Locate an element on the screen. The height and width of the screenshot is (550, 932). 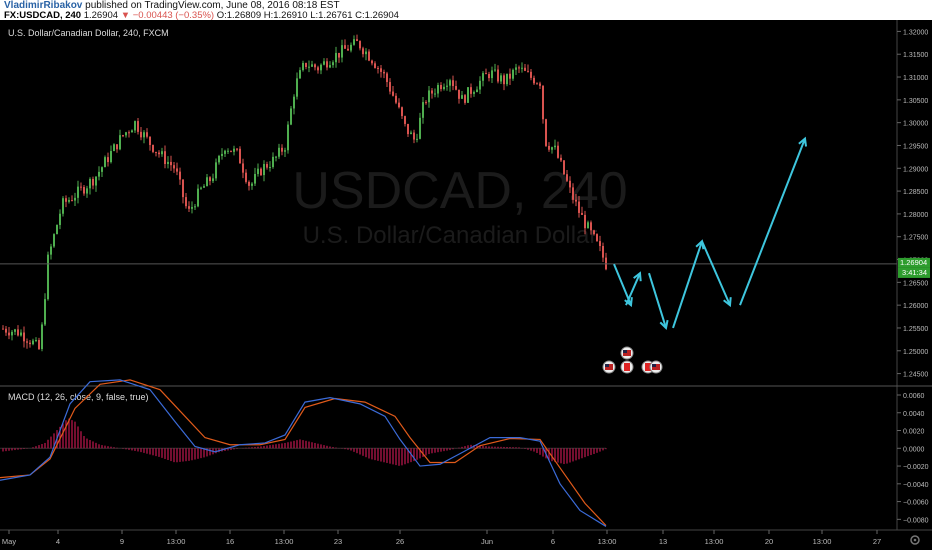
time-tick-label: 20 is located at coordinates (769, 541).